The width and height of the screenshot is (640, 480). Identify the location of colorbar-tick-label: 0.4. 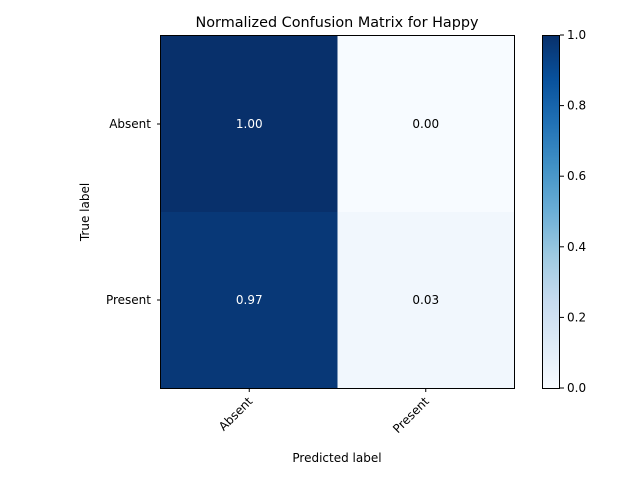
(576, 247).